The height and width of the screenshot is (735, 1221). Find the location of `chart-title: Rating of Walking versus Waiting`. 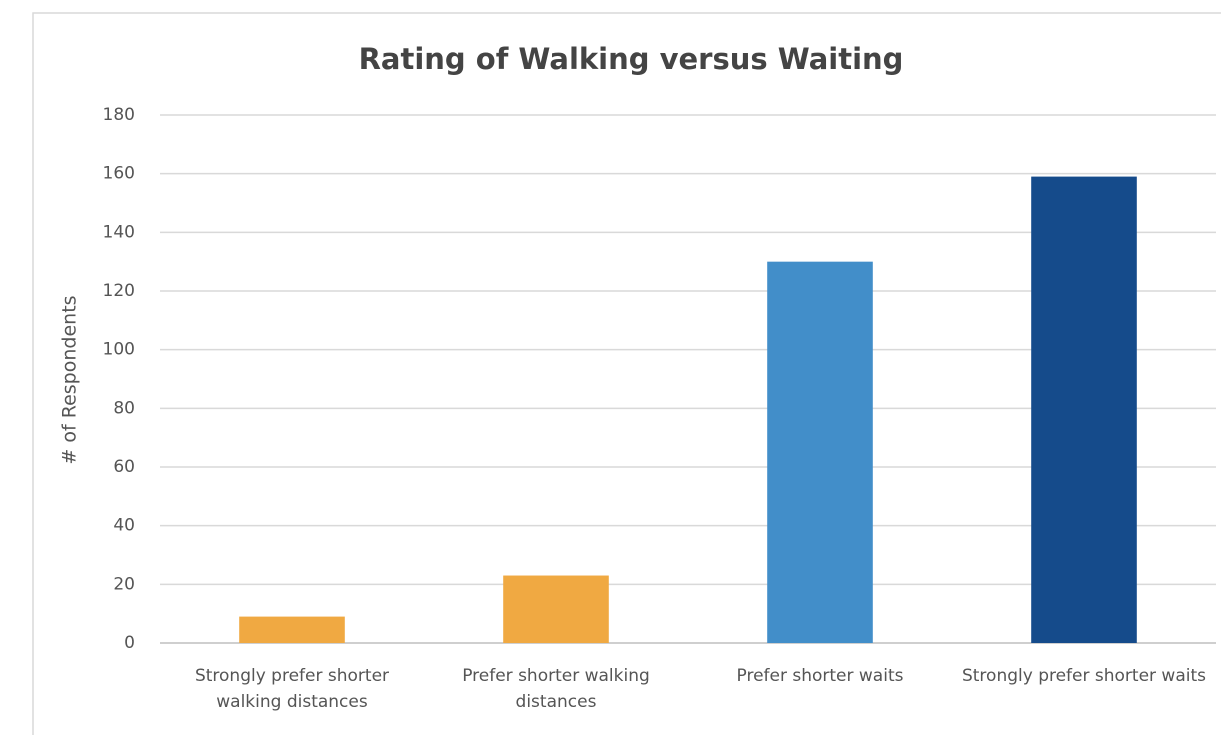

chart-title: Rating of Walking versus Waiting is located at coordinates (631, 59).